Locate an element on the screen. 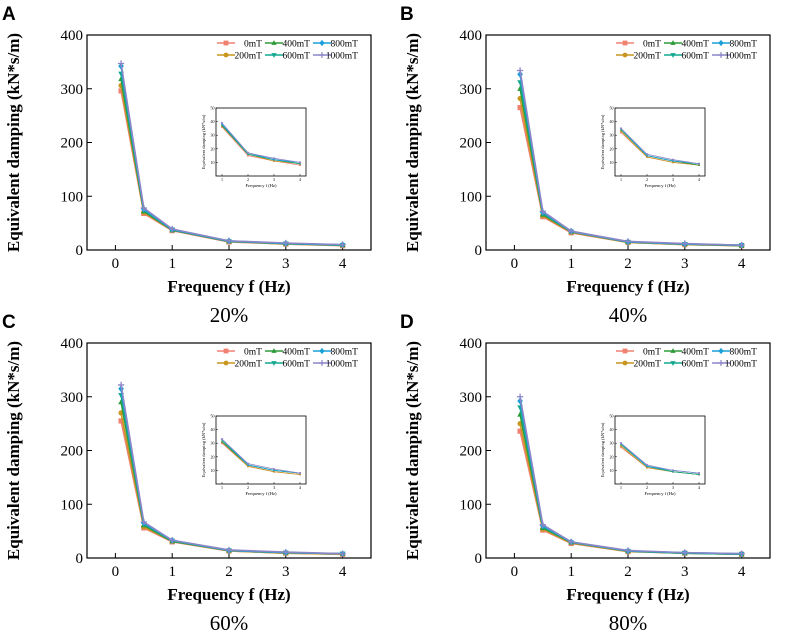  x-tick-label: 3 is located at coordinates (685, 572).